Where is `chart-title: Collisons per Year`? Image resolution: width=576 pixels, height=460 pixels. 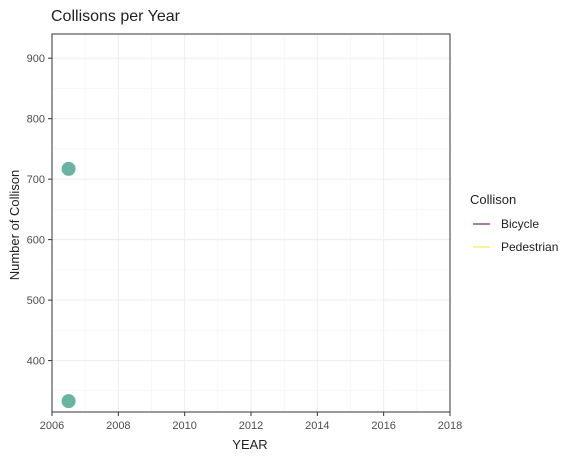
chart-title: Collisons per Year is located at coordinates (116, 16).